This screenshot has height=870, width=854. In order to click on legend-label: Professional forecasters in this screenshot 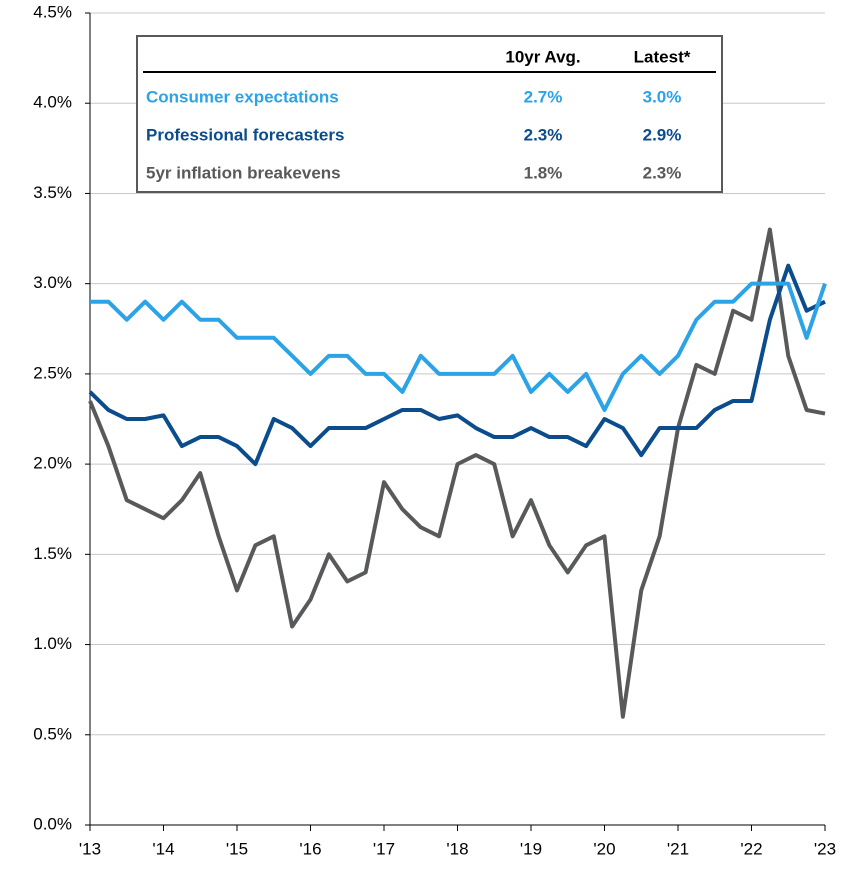, I will do `click(245, 134)`.